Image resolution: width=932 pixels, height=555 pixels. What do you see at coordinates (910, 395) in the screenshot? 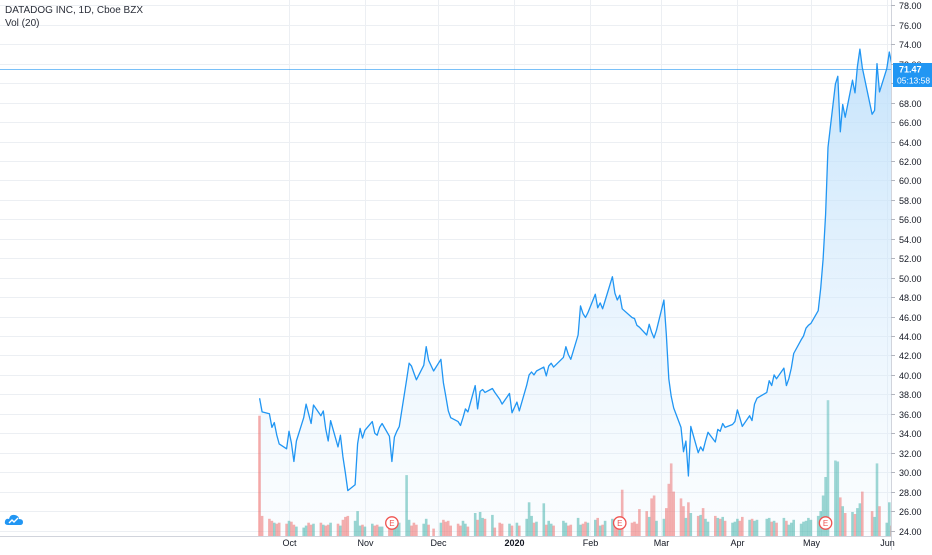
I see `price-tick-label: 38.00` at bounding box center [910, 395].